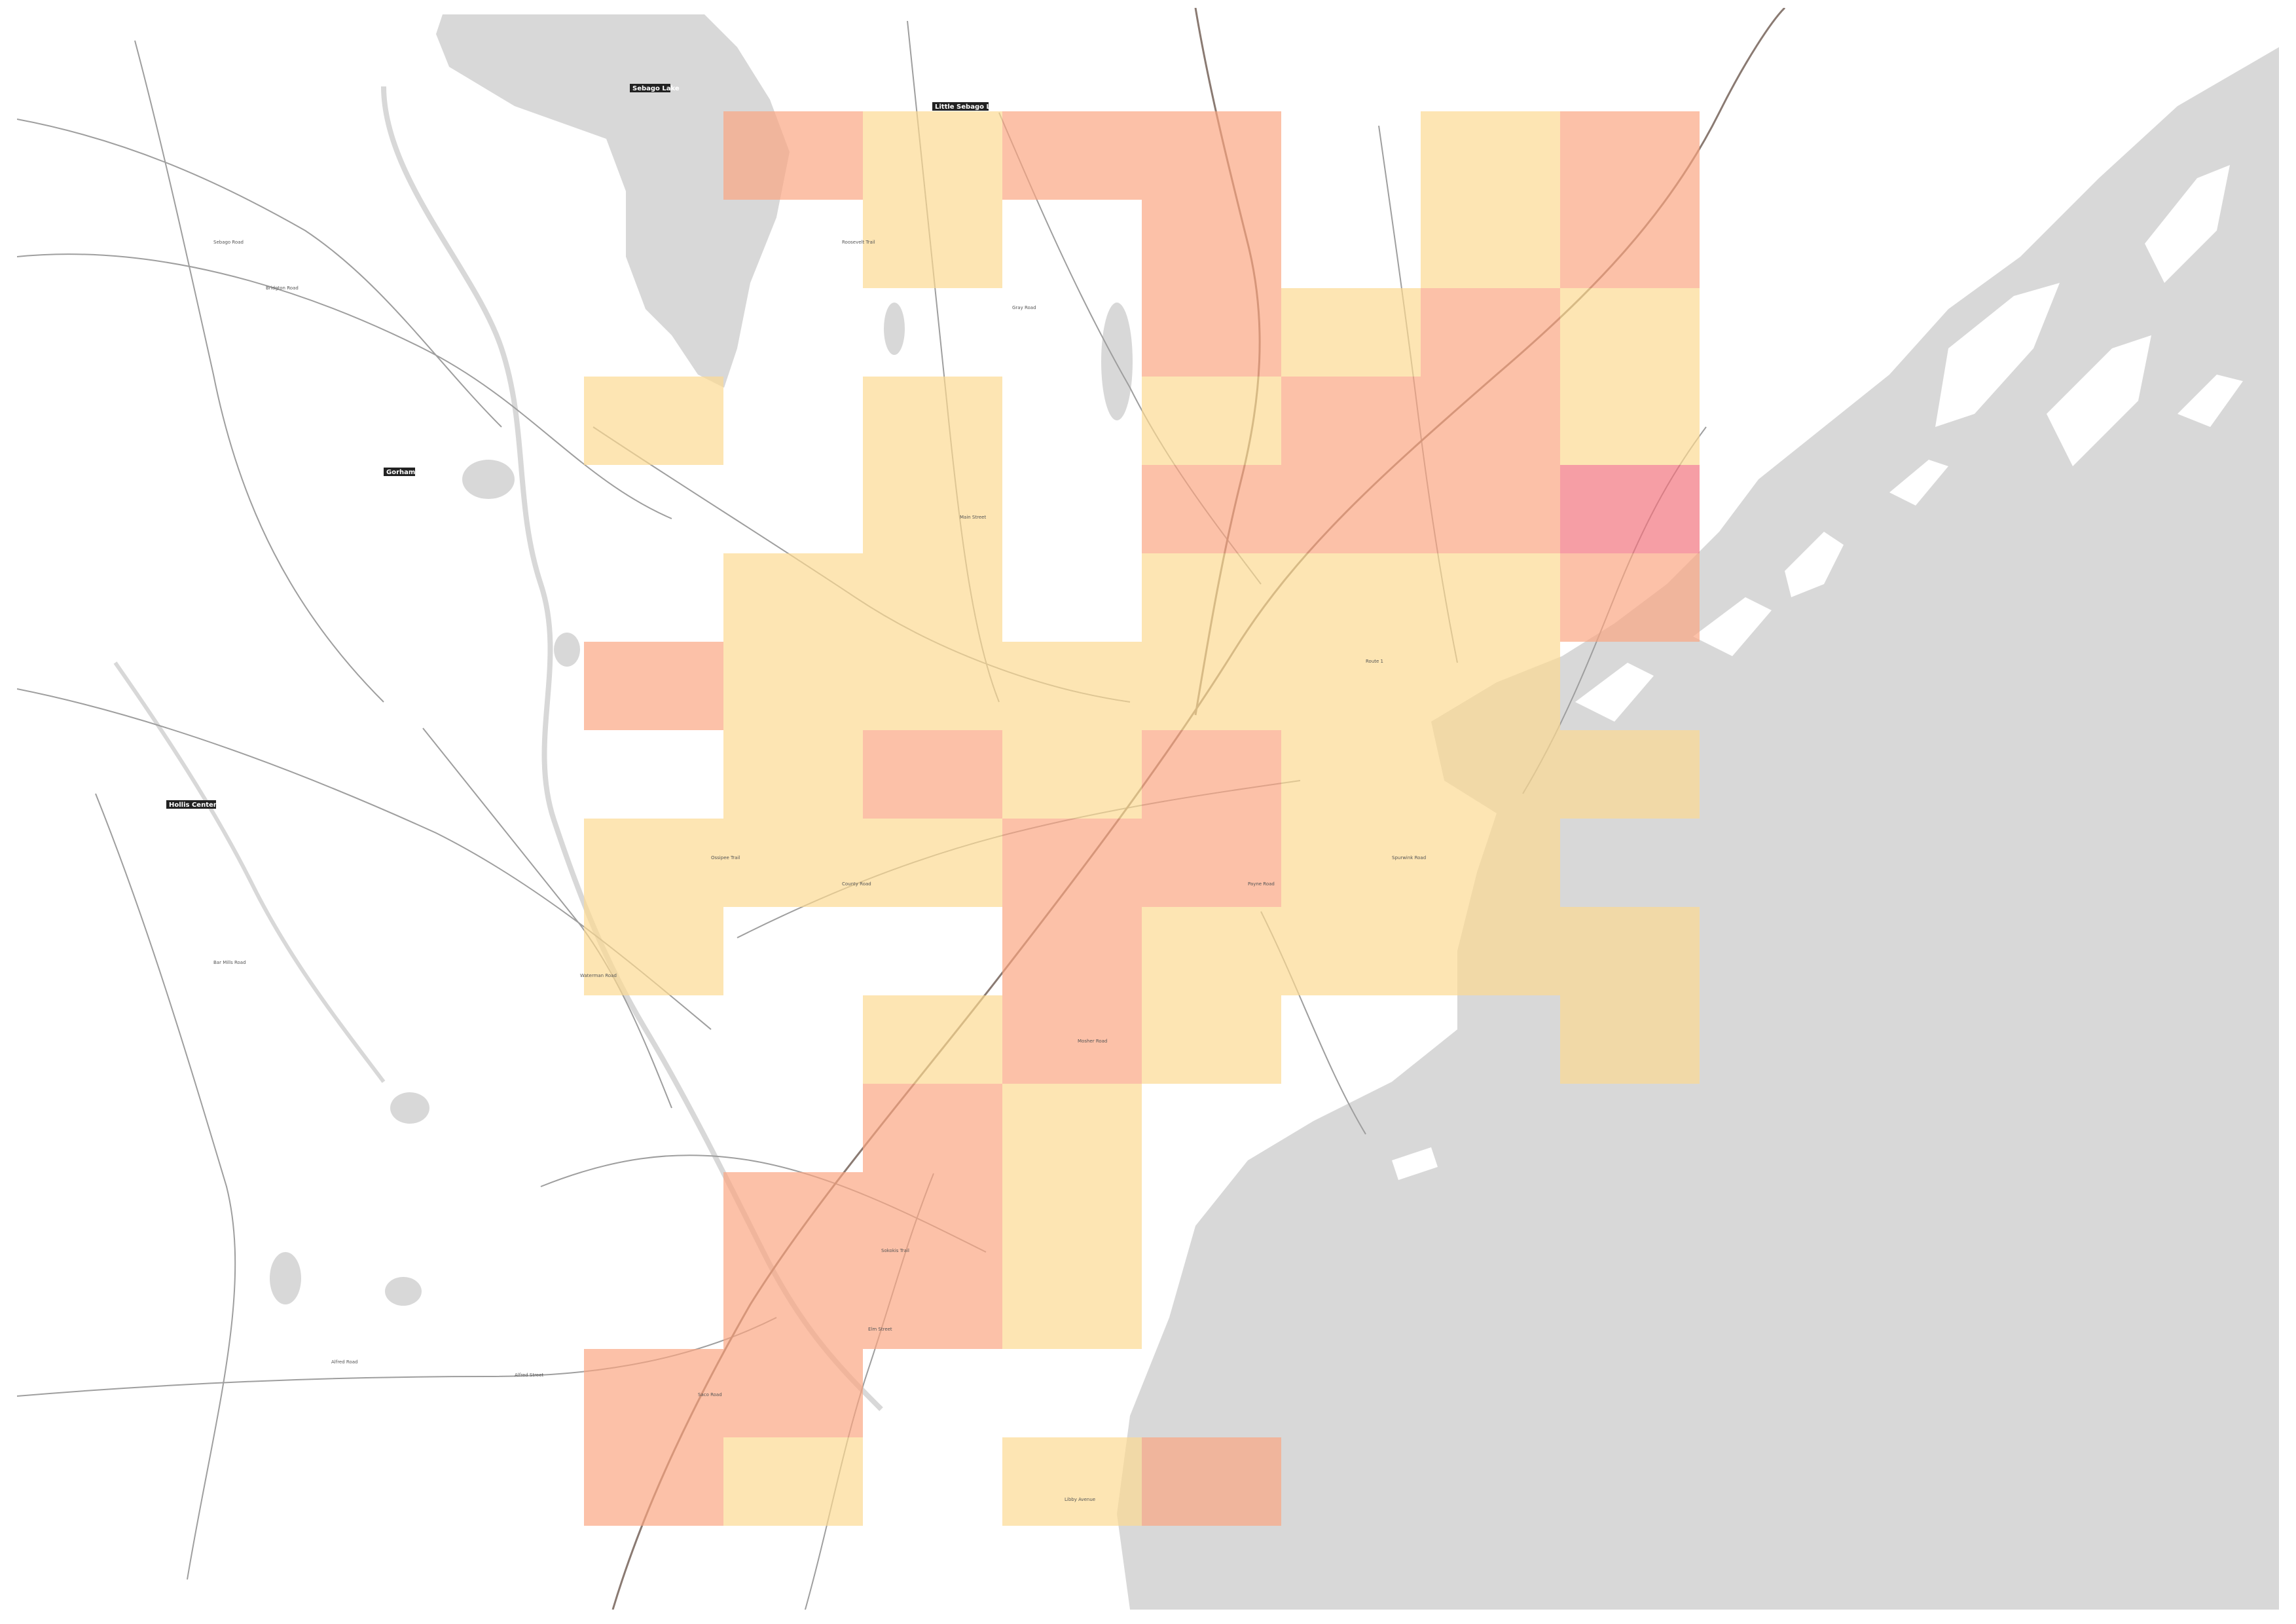 The width and height of the screenshot is (2296, 1624). What do you see at coordinates (1024, 307) in the screenshot?
I see `road-label: Gray Road` at bounding box center [1024, 307].